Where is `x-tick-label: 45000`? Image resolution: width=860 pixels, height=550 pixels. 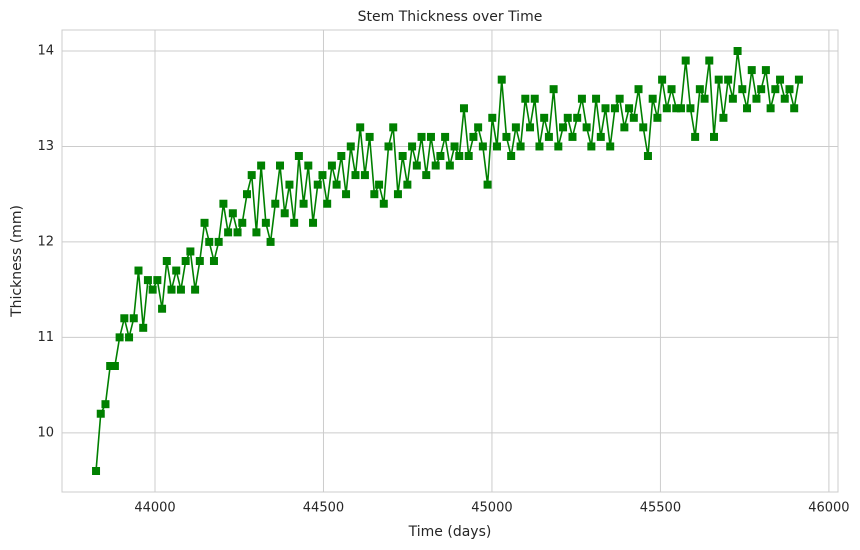
x-tick-label: 45000 is located at coordinates (491, 508).